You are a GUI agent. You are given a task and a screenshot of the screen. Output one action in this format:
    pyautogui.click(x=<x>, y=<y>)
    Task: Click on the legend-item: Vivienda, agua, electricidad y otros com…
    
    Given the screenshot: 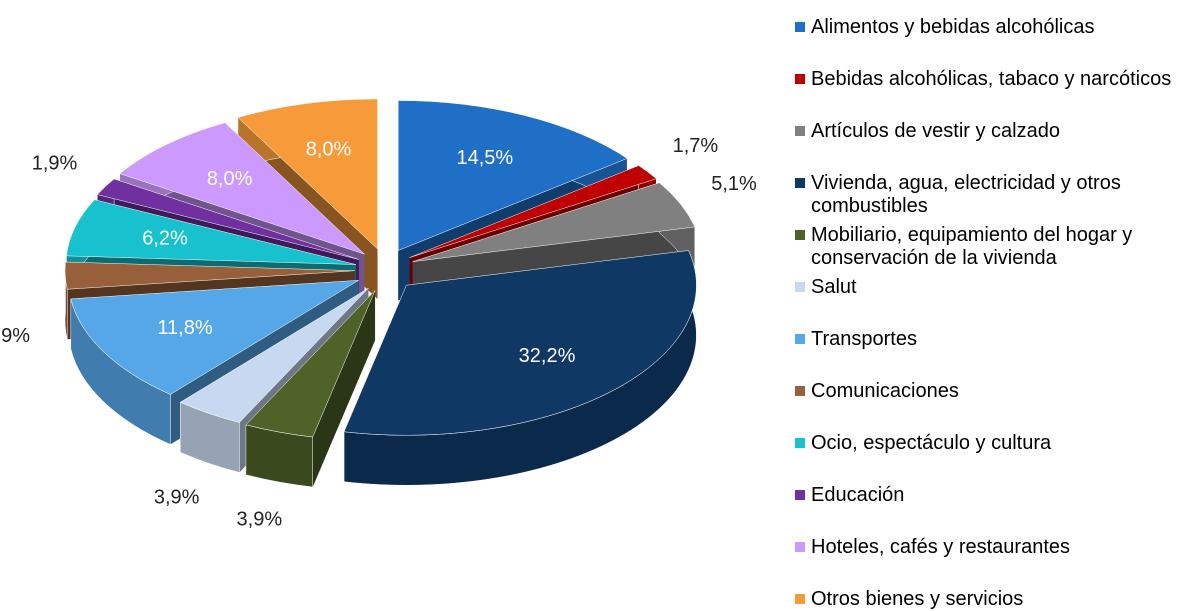 What is the action you would take?
    pyautogui.click(x=996, y=195)
    